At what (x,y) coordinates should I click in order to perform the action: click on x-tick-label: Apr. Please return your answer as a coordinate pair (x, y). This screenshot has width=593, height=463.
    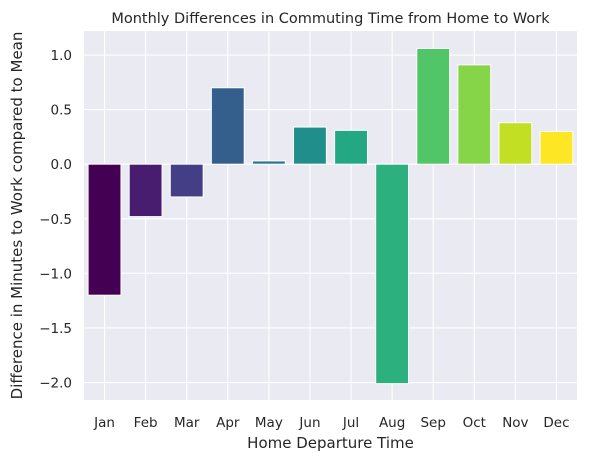
    Looking at the image, I should click on (228, 423).